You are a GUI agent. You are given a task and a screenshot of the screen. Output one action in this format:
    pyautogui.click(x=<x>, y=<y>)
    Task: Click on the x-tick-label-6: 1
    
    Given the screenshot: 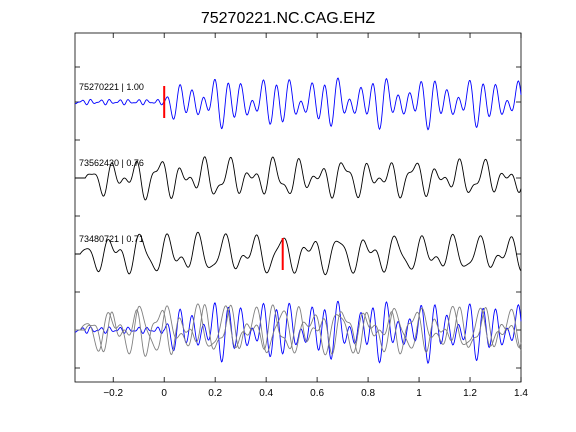 What is the action you would take?
    pyautogui.click(x=419, y=393)
    